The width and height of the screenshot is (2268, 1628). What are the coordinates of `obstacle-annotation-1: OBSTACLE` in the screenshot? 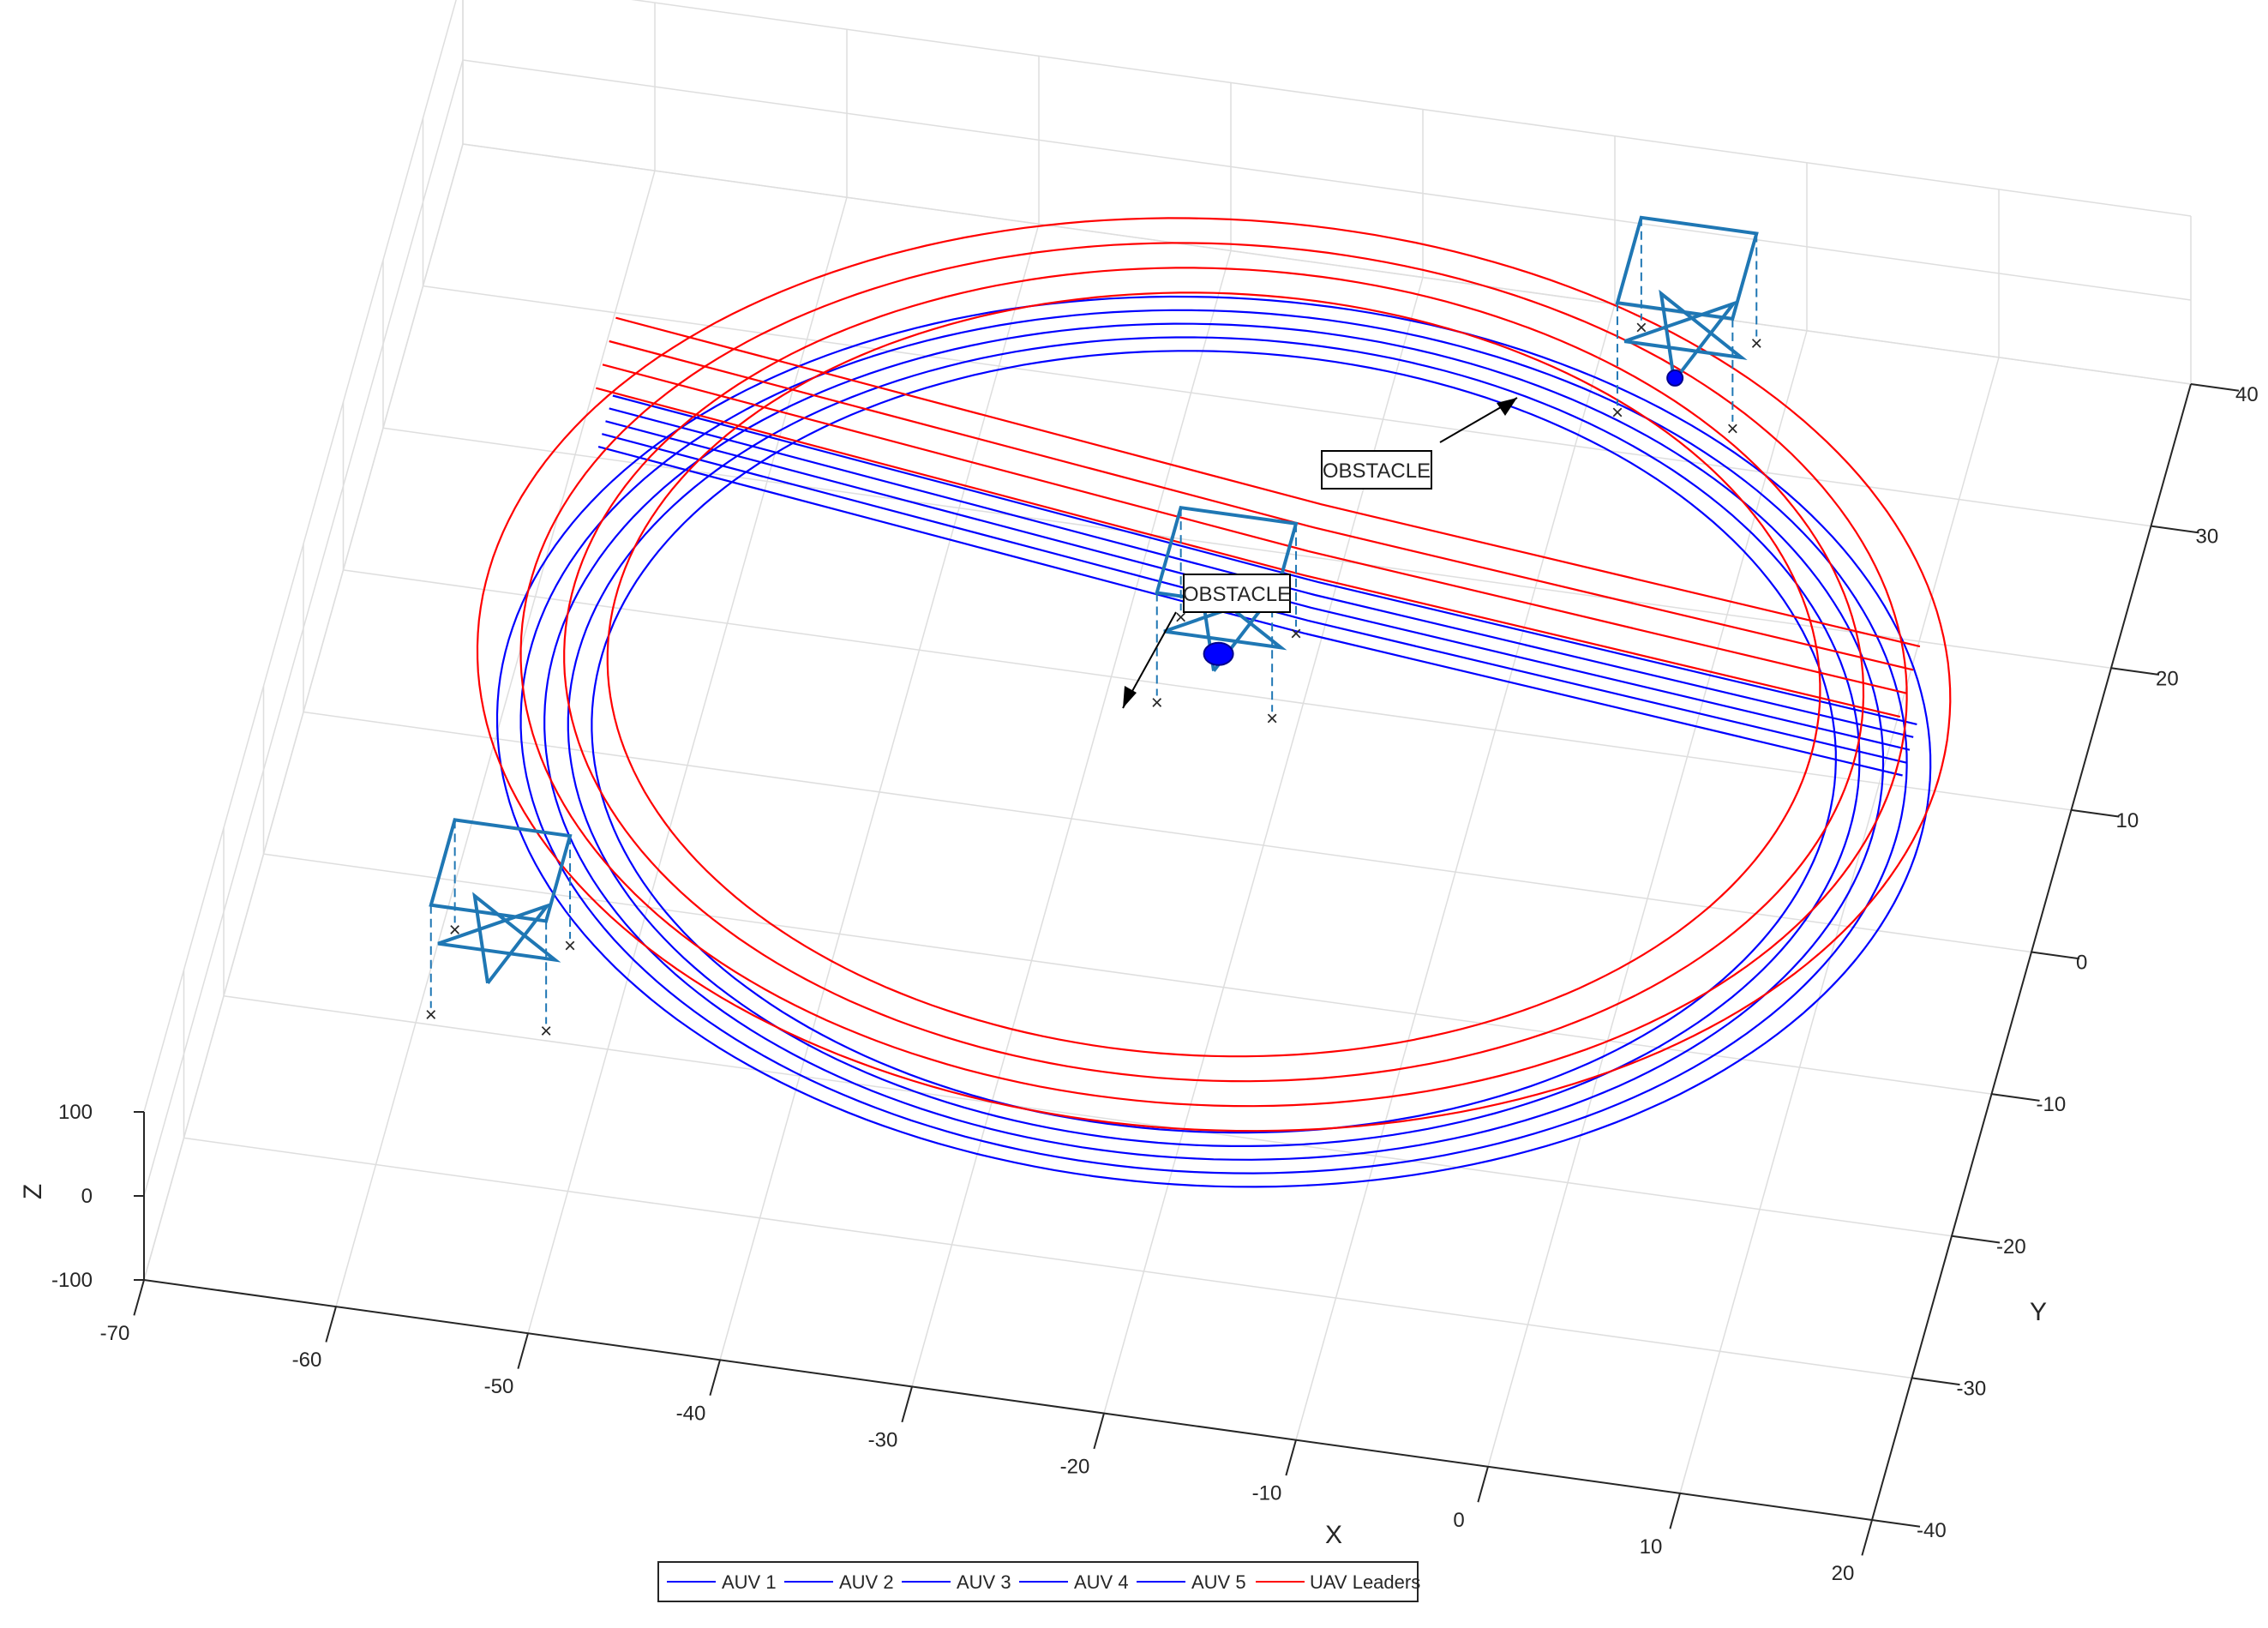 It's located at (1419, 444).